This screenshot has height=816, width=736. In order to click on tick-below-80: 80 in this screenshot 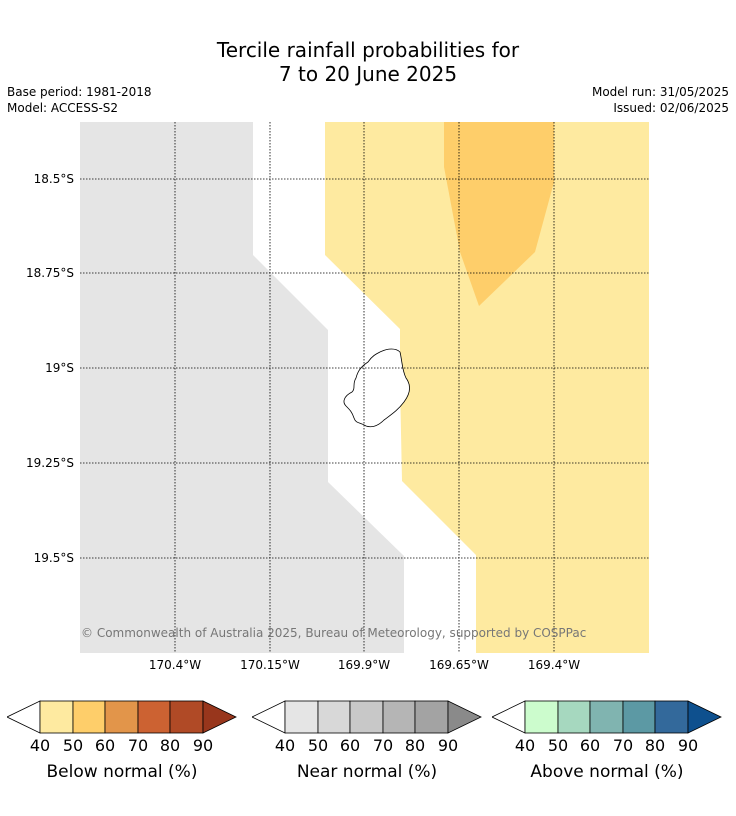, I will do `click(170, 745)`.